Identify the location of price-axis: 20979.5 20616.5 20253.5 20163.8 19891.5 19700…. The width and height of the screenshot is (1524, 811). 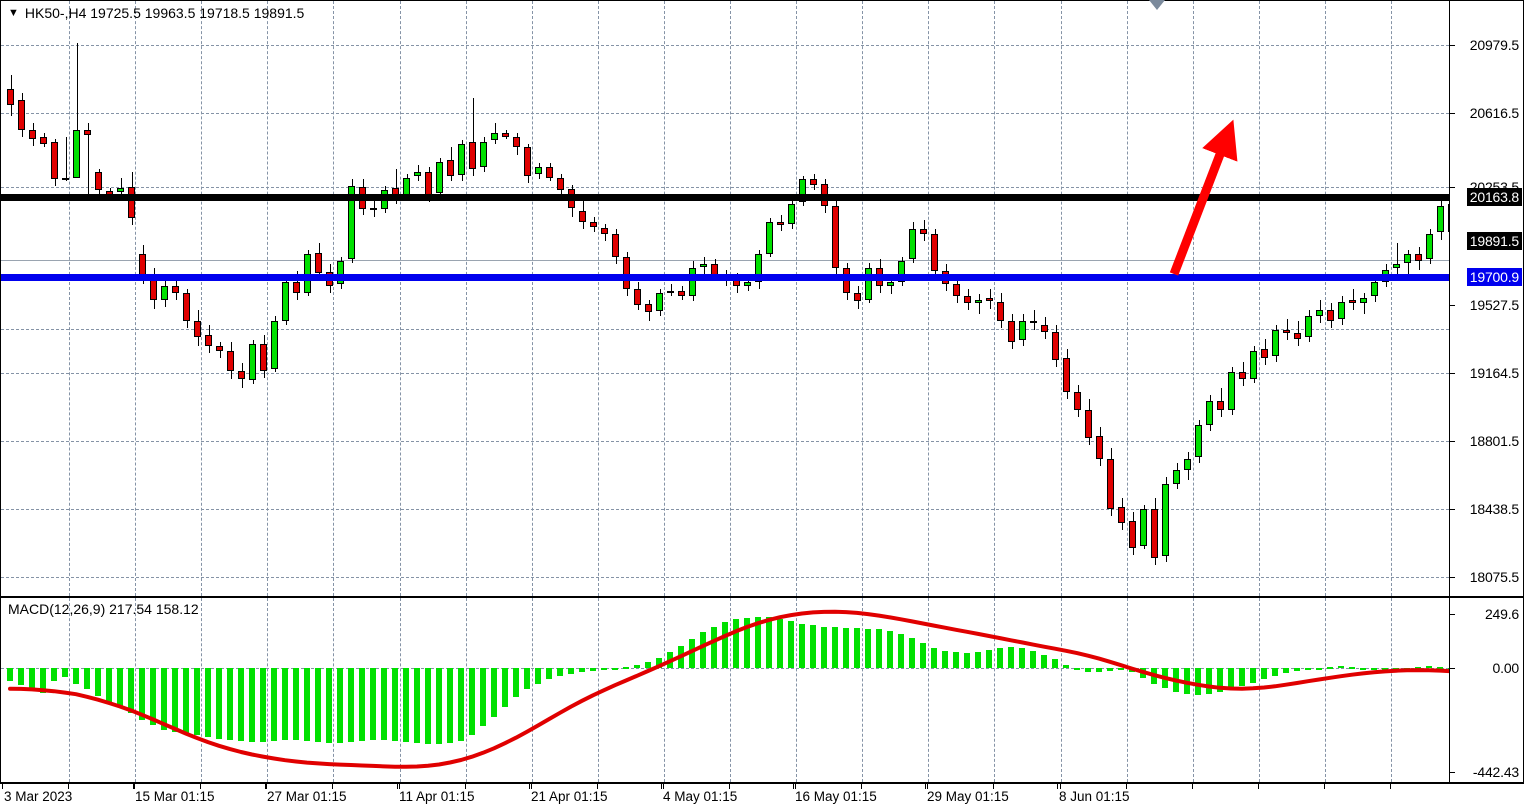
(1486, 298).